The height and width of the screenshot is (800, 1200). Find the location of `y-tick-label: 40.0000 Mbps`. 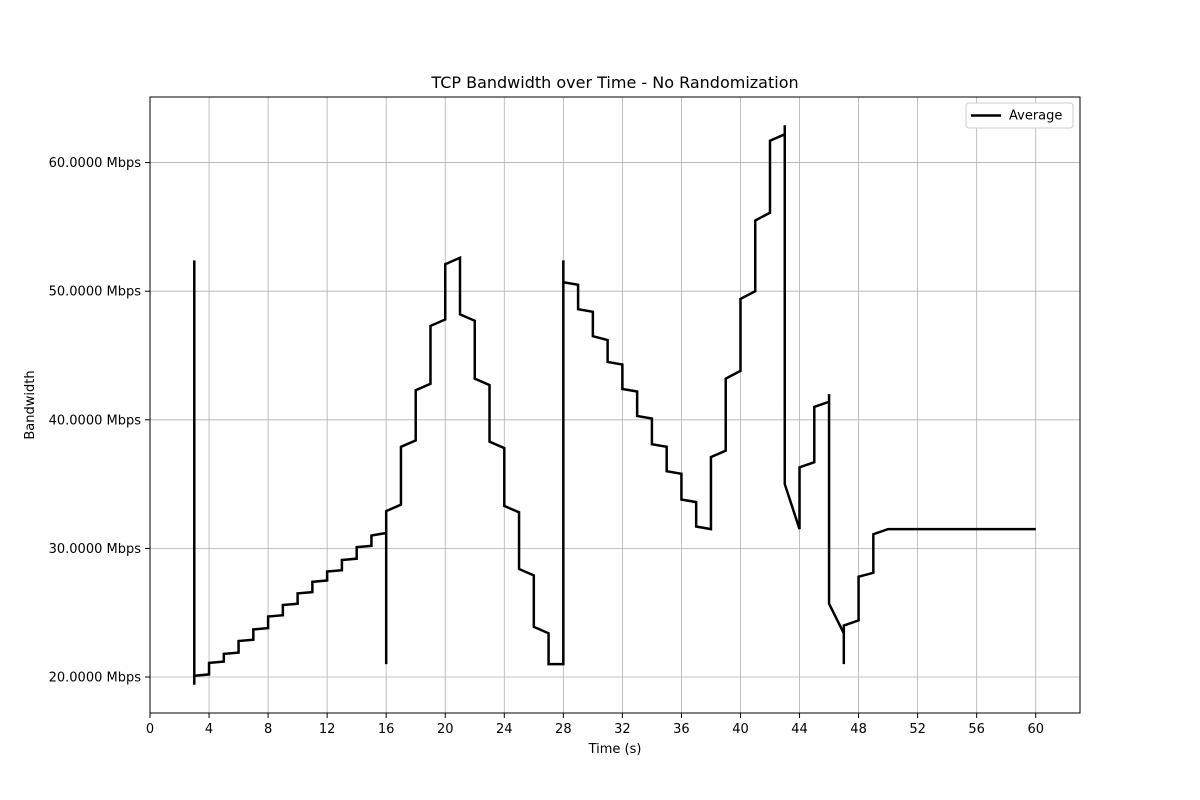

y-tick-label: 40.0000 Mbps is located at coordinates (95, 420).